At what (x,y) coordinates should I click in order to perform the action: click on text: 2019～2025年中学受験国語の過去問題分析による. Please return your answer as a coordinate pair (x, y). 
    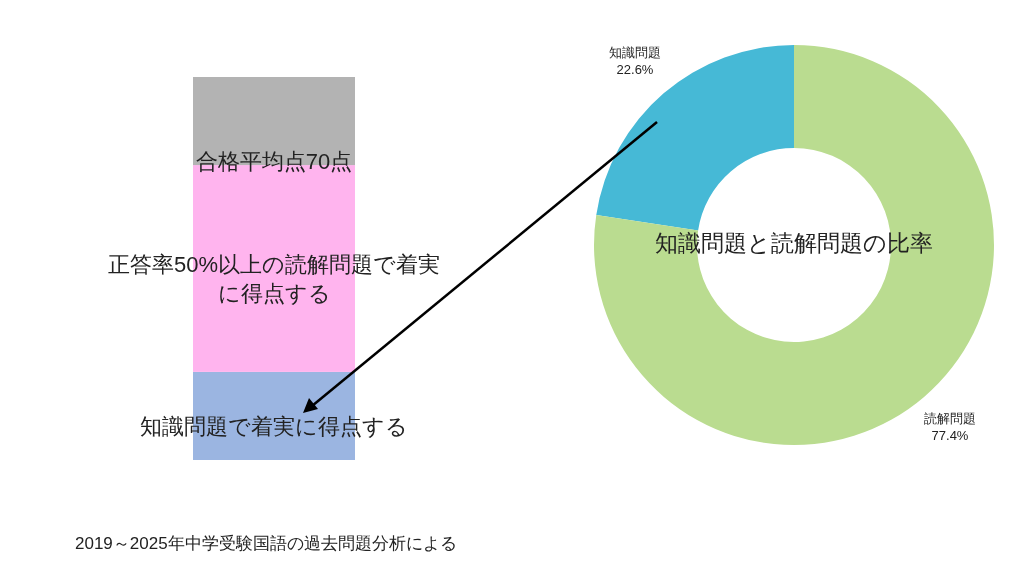
    Looking at the image, I should click on (266, 544).